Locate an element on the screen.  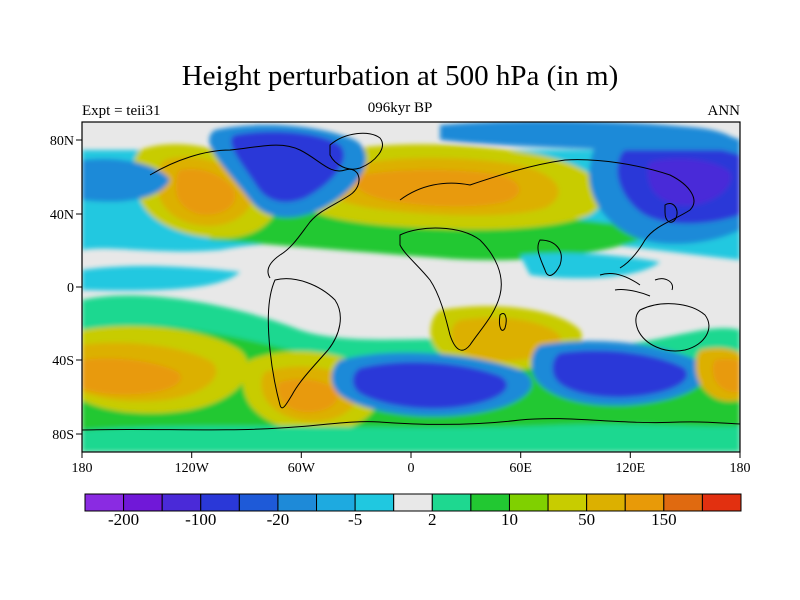
lat-tick-label: 40S is located at coordinates (63, 361).